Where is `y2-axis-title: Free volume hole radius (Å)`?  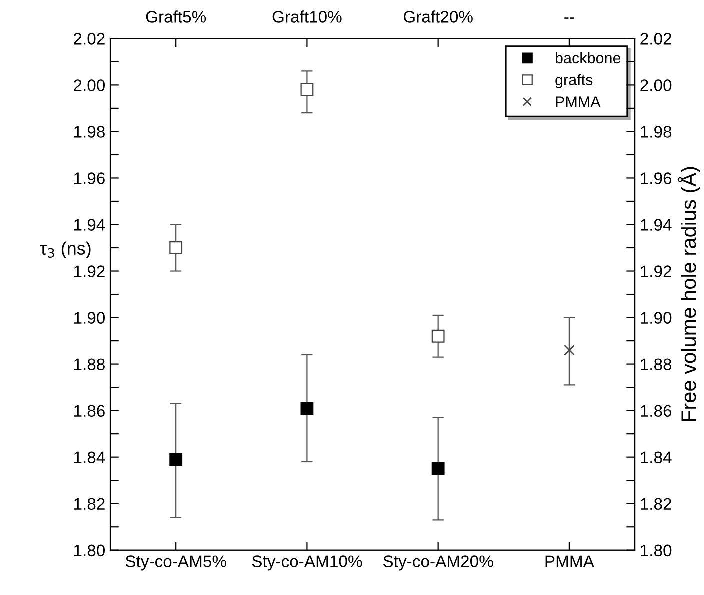 y2-axis-title: Free volume hole radius (Å) is located at coordinates (689, 294).